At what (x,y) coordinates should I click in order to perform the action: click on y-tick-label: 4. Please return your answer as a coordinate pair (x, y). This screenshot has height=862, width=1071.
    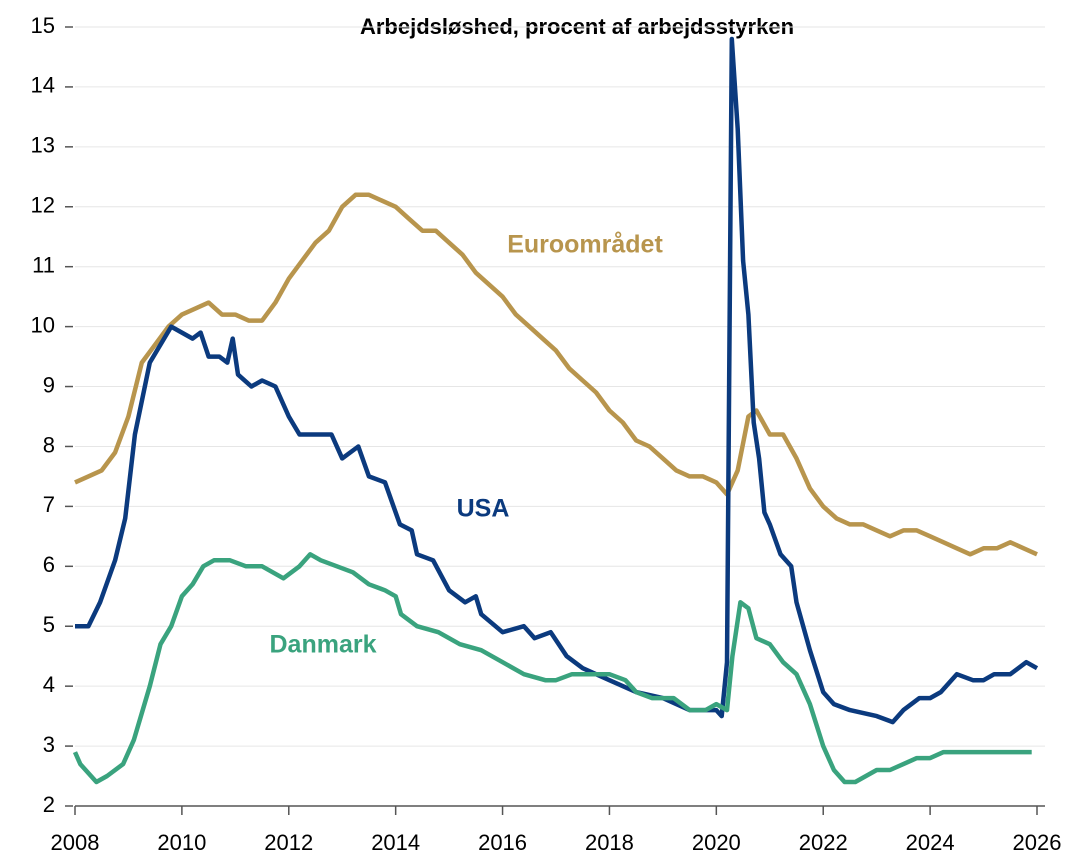
    Looking at the image, I should click on (49, 684).